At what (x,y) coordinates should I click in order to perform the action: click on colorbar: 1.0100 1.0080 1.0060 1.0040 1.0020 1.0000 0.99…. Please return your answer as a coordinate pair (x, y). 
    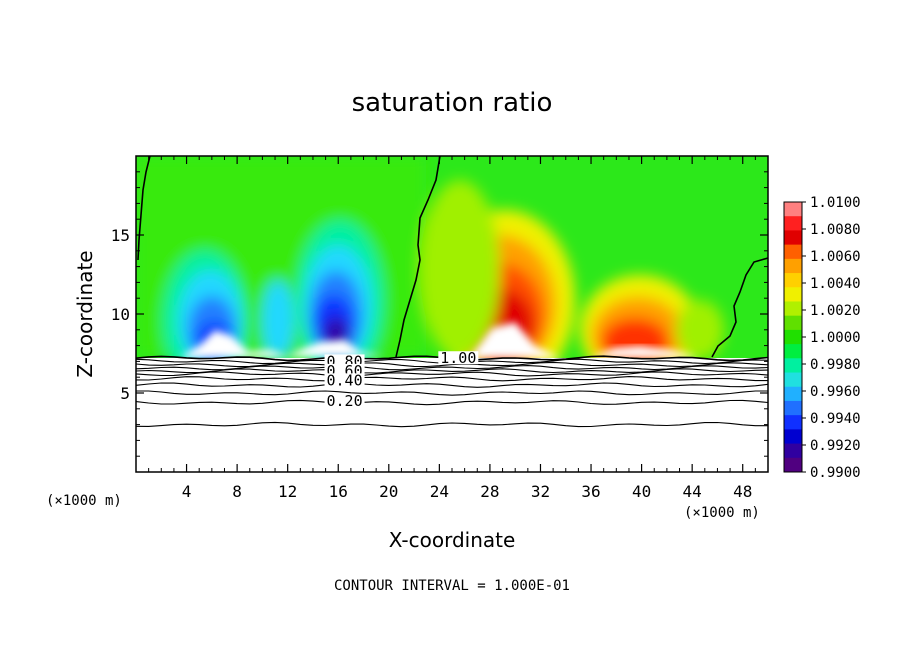
    Looking at the image, I should click on (822, 338).